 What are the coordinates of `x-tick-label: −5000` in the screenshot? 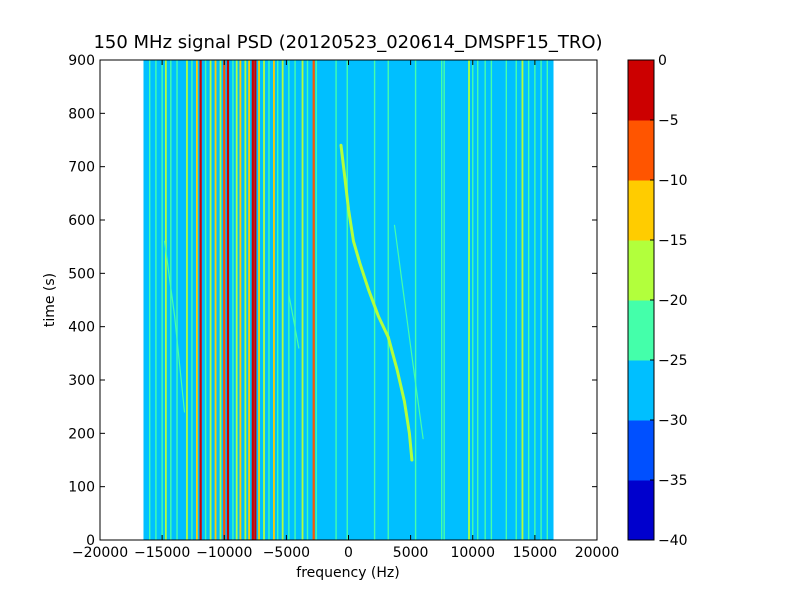 It's located at (286, 553).